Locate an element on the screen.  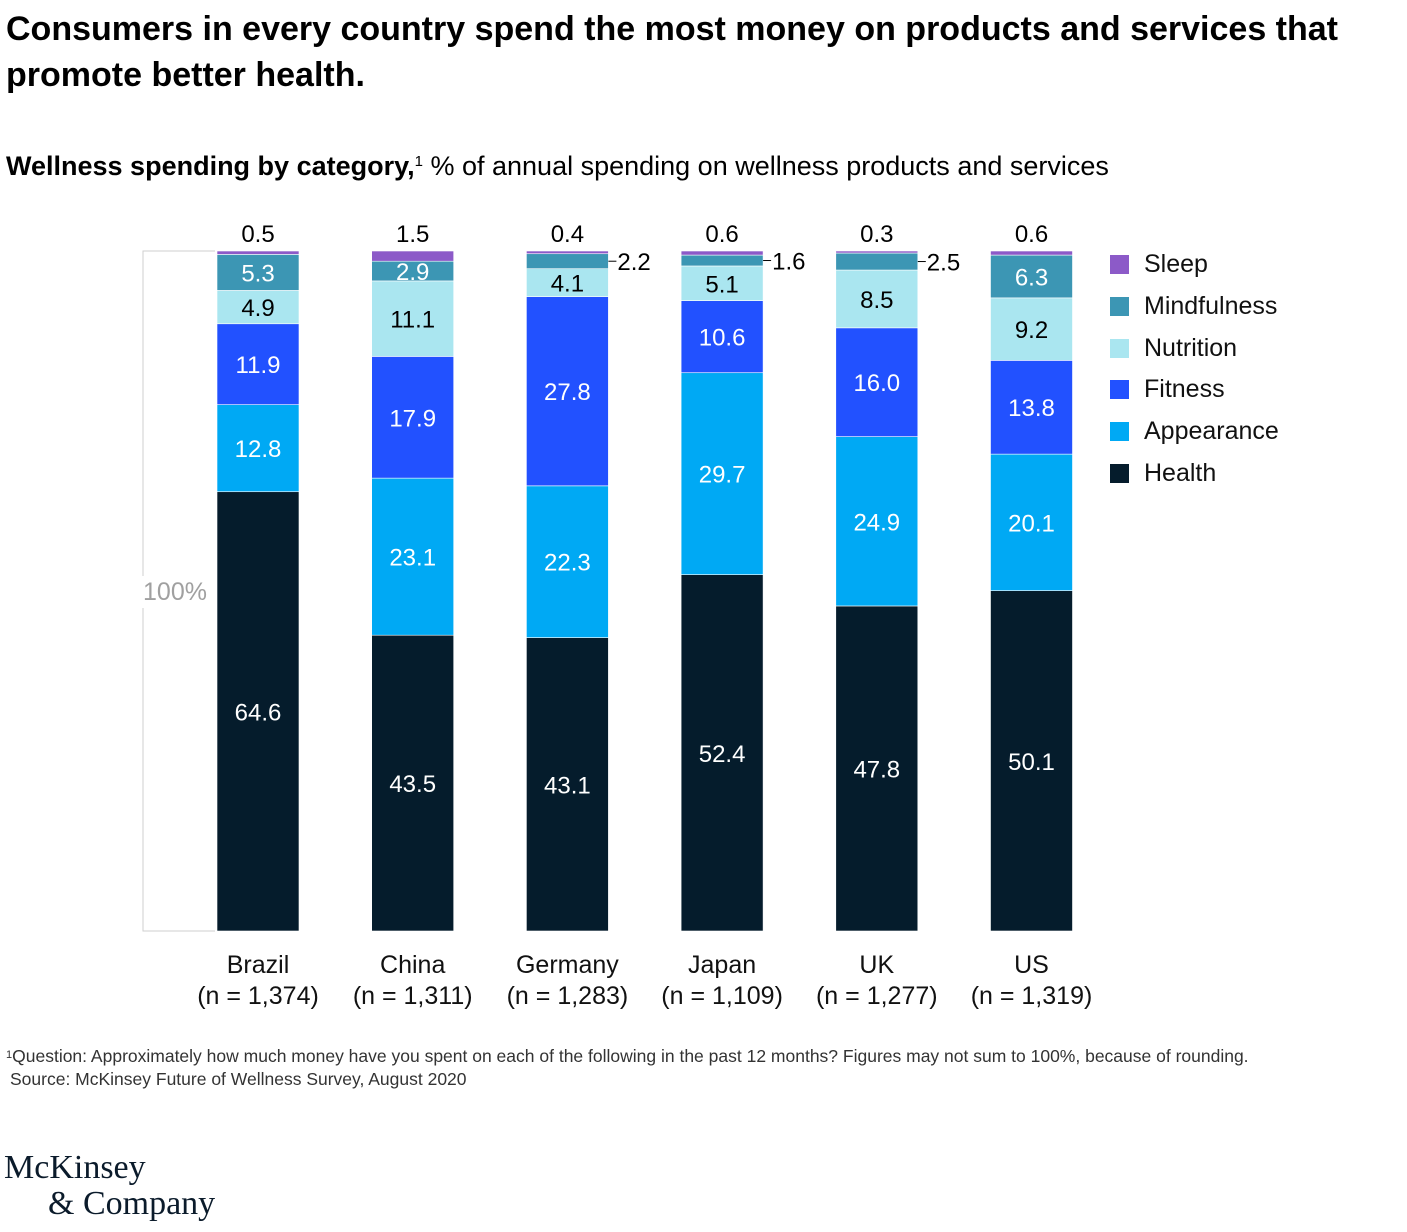
legend-item-health: Health is located at coordinates (1194, 473).